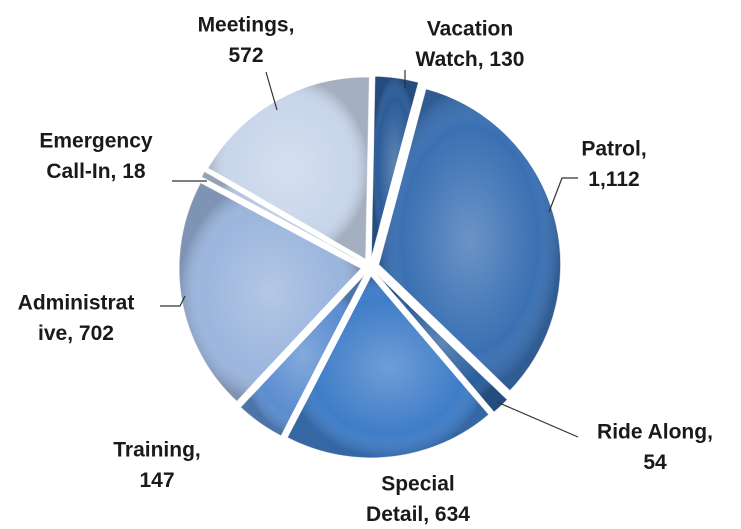 This screenshot has width=741, height=529. What do you see at coordinates (76, 317) in the screenshot?
I see `data-label: Administrat ive, 702` at bounding box center [76, 317].